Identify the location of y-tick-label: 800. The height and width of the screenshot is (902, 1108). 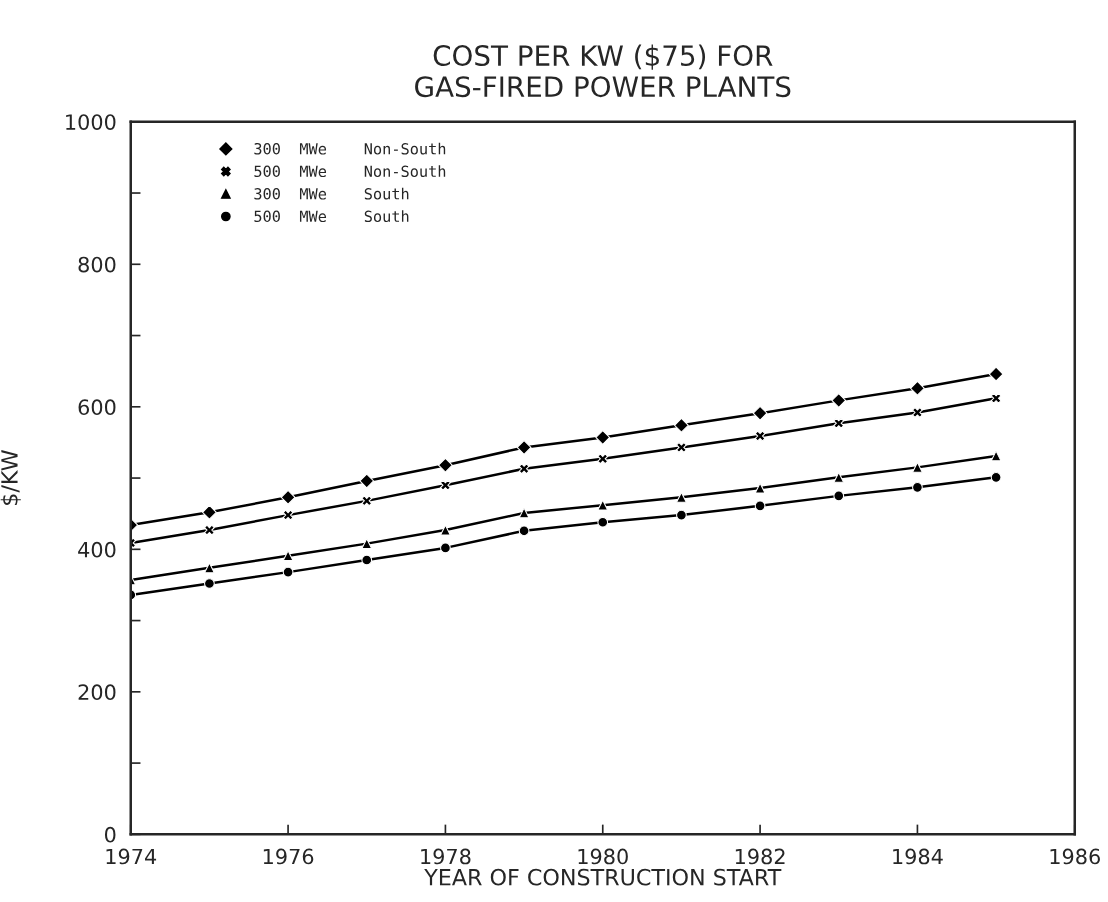
(97, 264).